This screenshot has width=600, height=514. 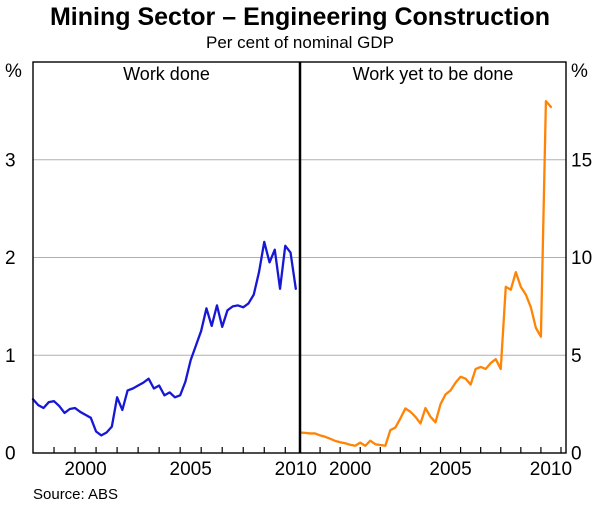 I want to click on y-axis-label-right-10: 10, so click(x=581, y=258).